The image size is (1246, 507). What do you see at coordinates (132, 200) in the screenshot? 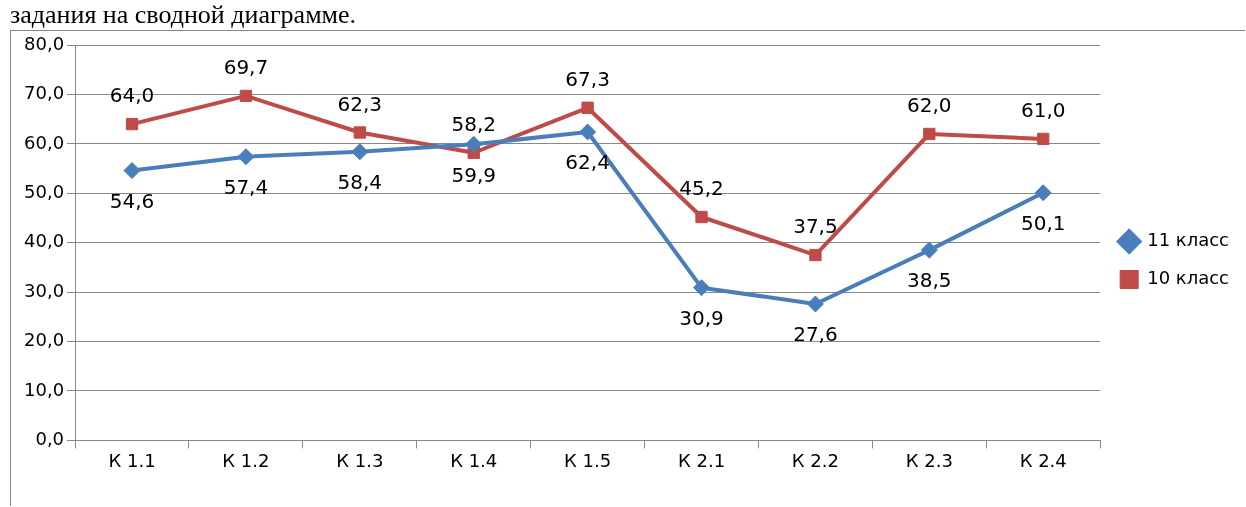
I see `data-label: 54,6` at bounding box center [132, 200].